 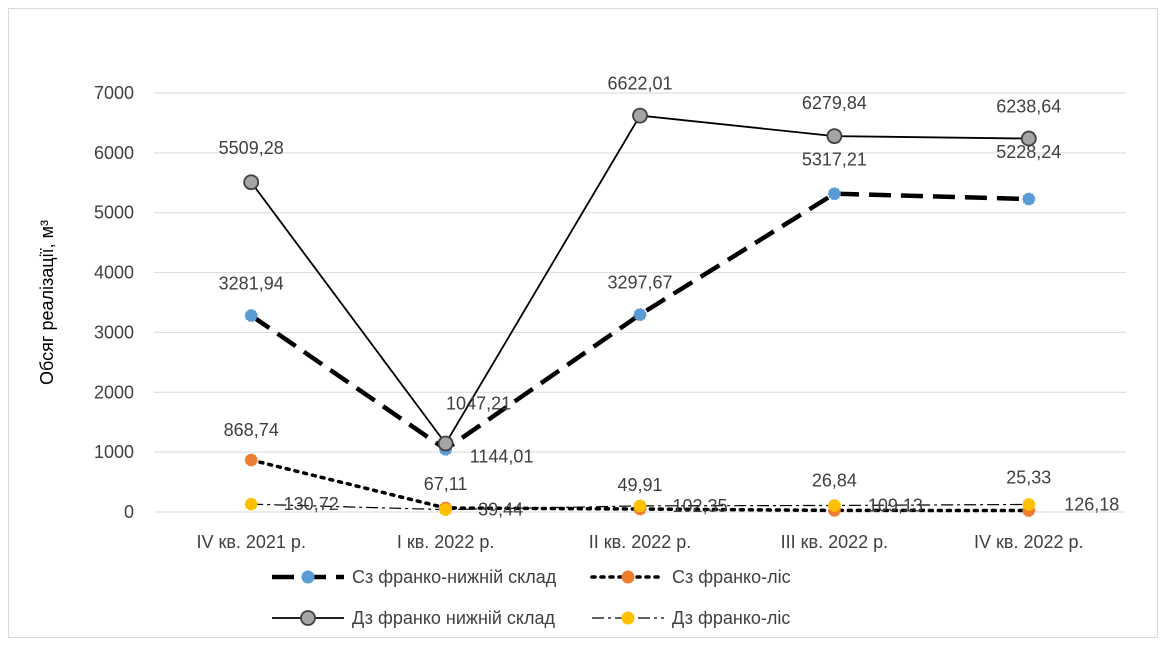 What do you see at coordinates (114, 273) in the screenshot?
I see `y-tick-label: 4000` at bounding box center [114, 273].